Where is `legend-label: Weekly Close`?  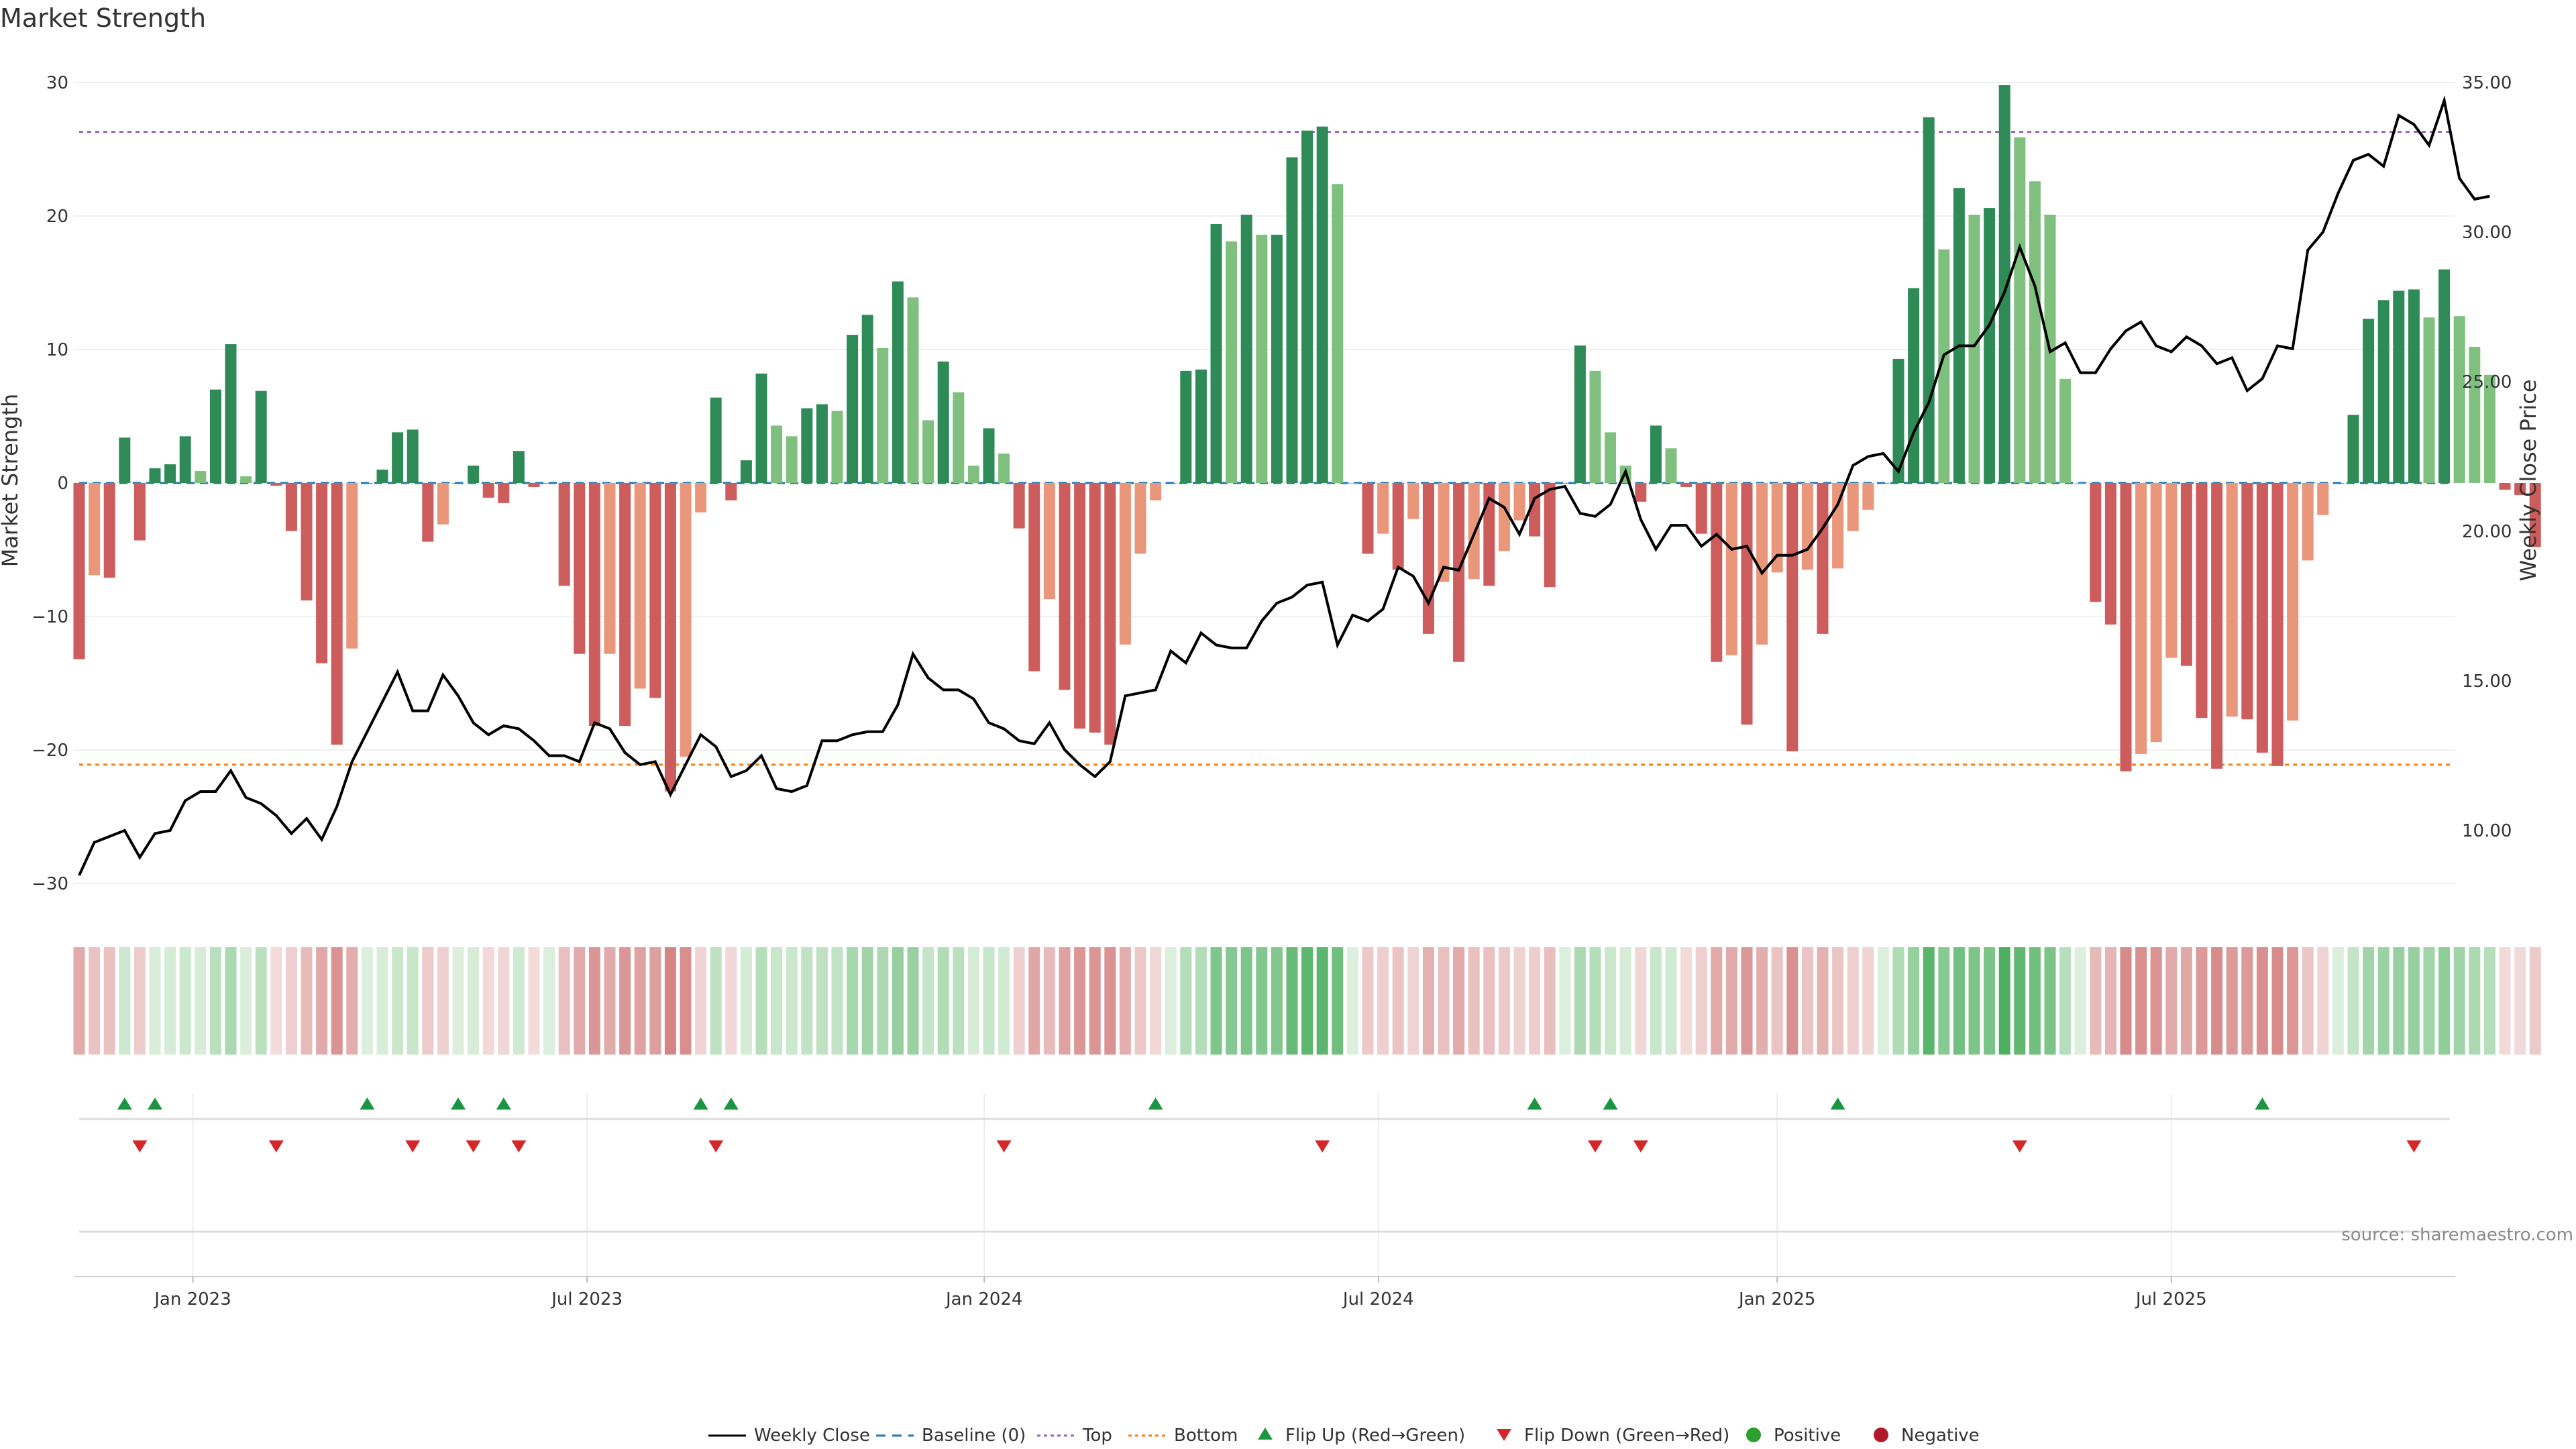 legend-label: Weekly Close is located at coordinates (812, 1436).